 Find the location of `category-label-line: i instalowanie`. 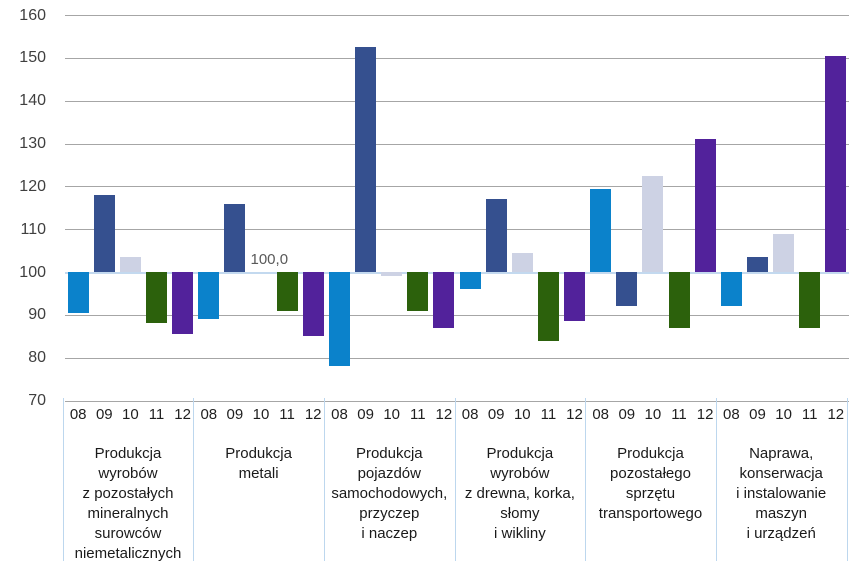

category-label-line: i instalowanie is located at coordinates (781, 493).